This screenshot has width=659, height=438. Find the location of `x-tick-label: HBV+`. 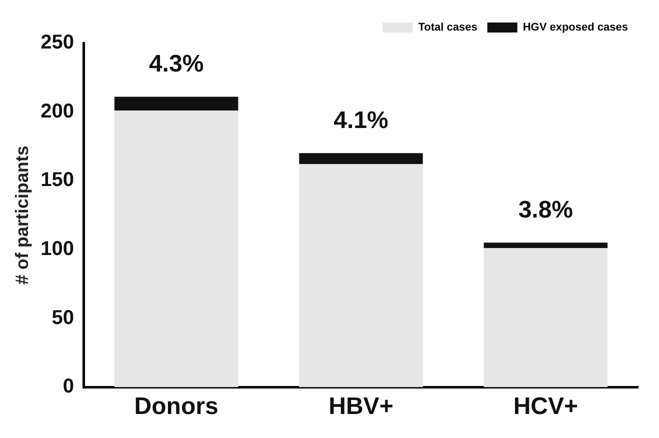

x-tick-label: HBV+ is located at coordinates (361, 406).